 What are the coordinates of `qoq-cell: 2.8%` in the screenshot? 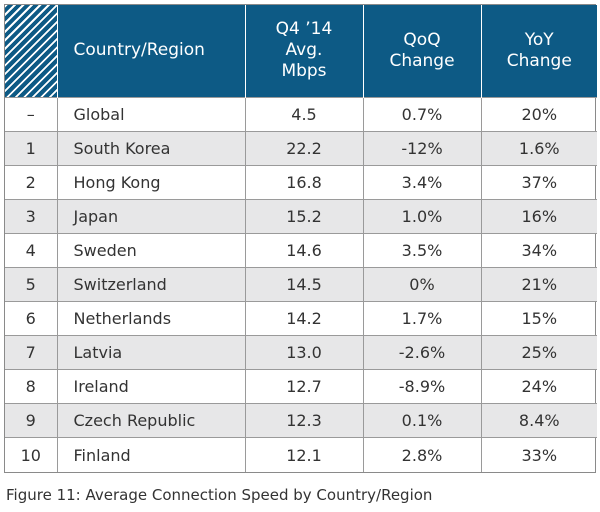 It's located at (422, 454).